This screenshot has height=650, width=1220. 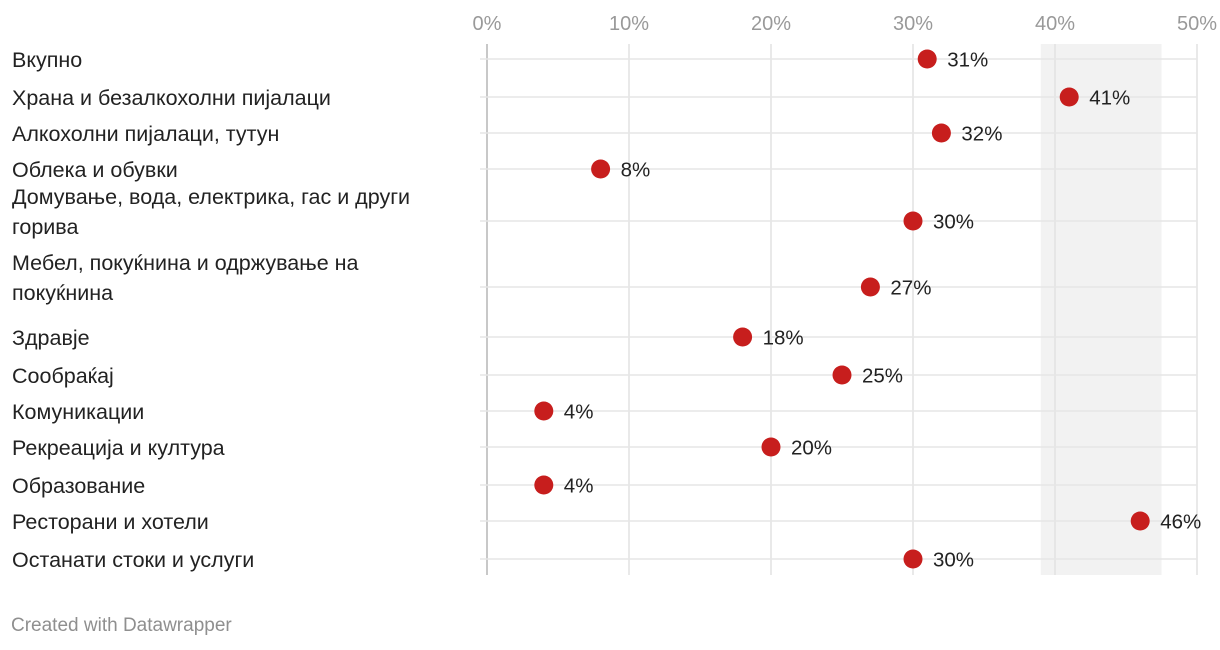 I want to click on value-label-11: 46%, so click(x=1180, y=522).